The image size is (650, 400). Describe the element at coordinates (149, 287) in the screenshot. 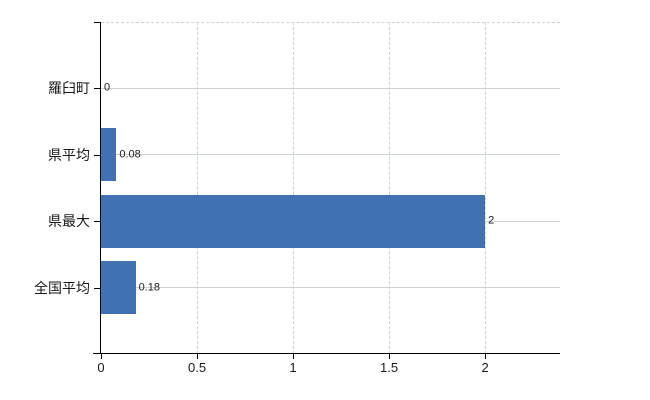

I see `value-label: 0.18` at that location.